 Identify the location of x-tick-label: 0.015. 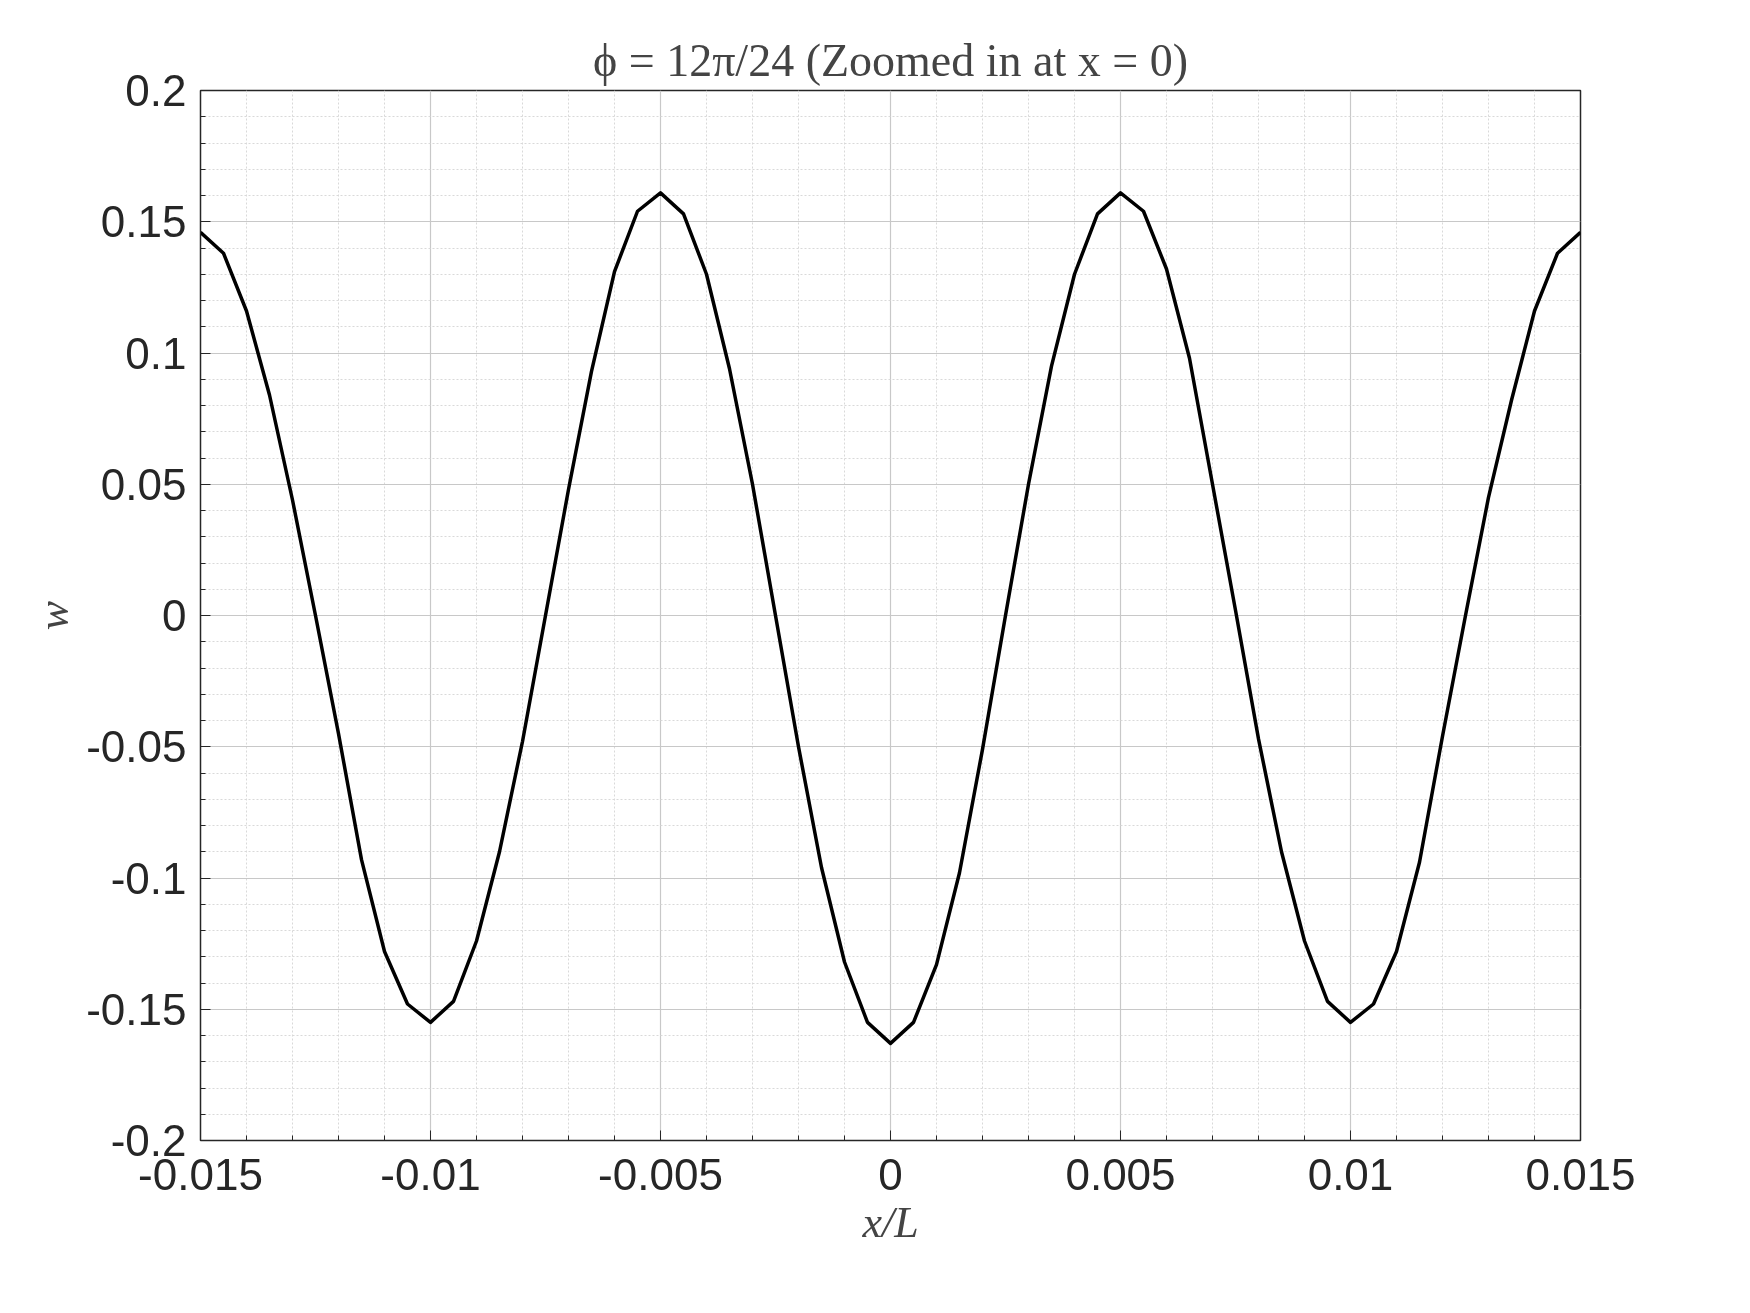
(1580, 1174).